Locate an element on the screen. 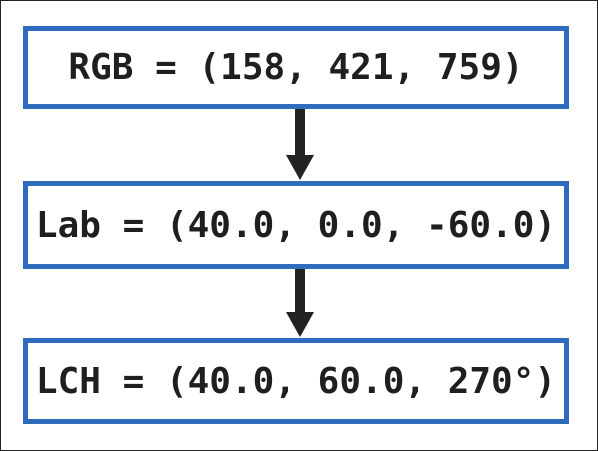  lch-label: LCH = (40.0, 60.0, 270°) is located at coordinates (296, 381).